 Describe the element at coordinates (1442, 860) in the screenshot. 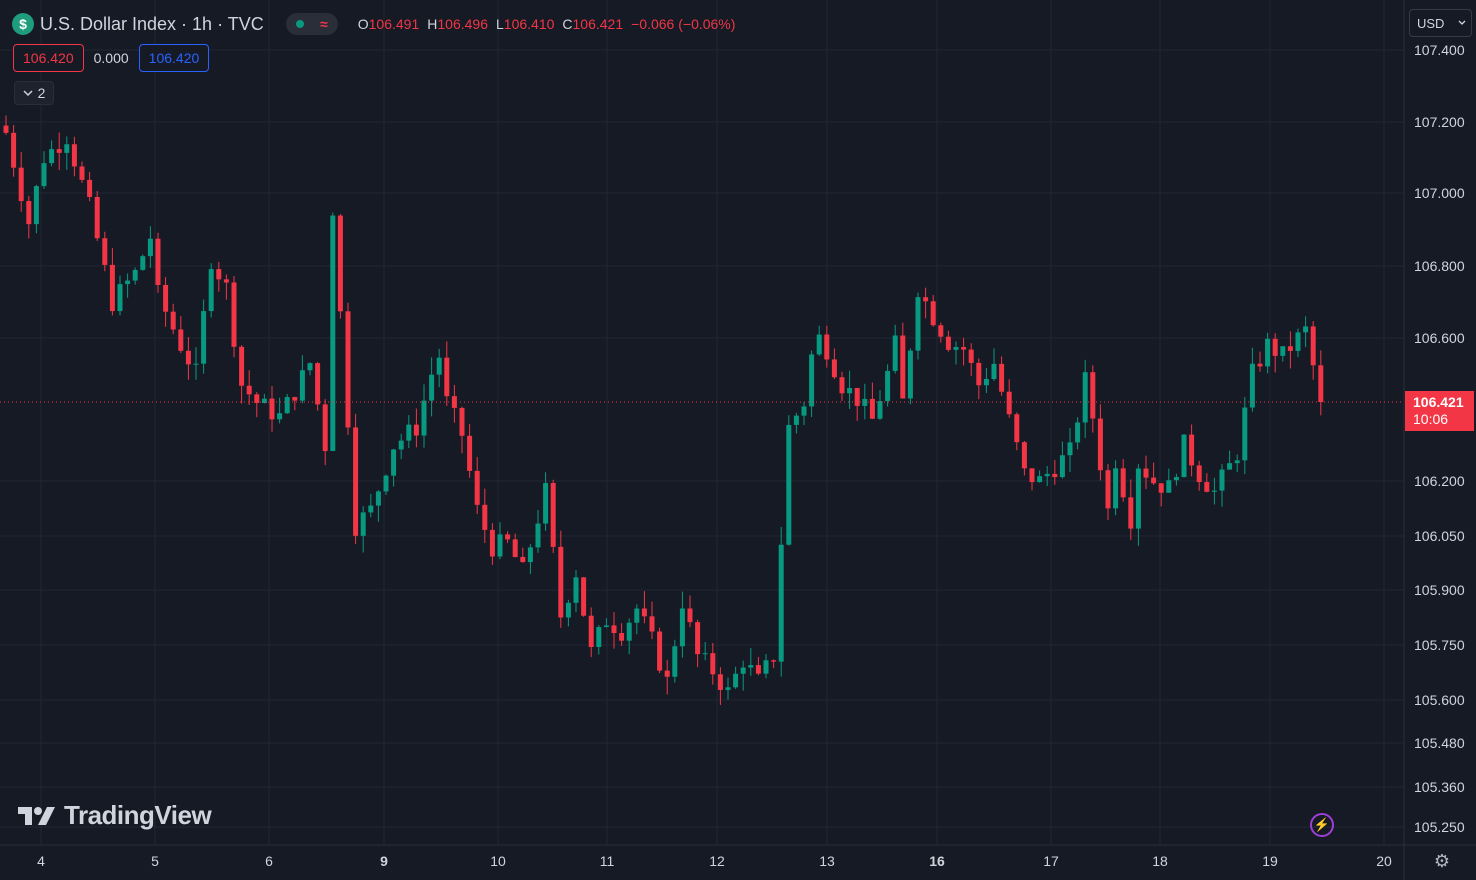

I see `chart-settings-icon: ⚙` at that location.